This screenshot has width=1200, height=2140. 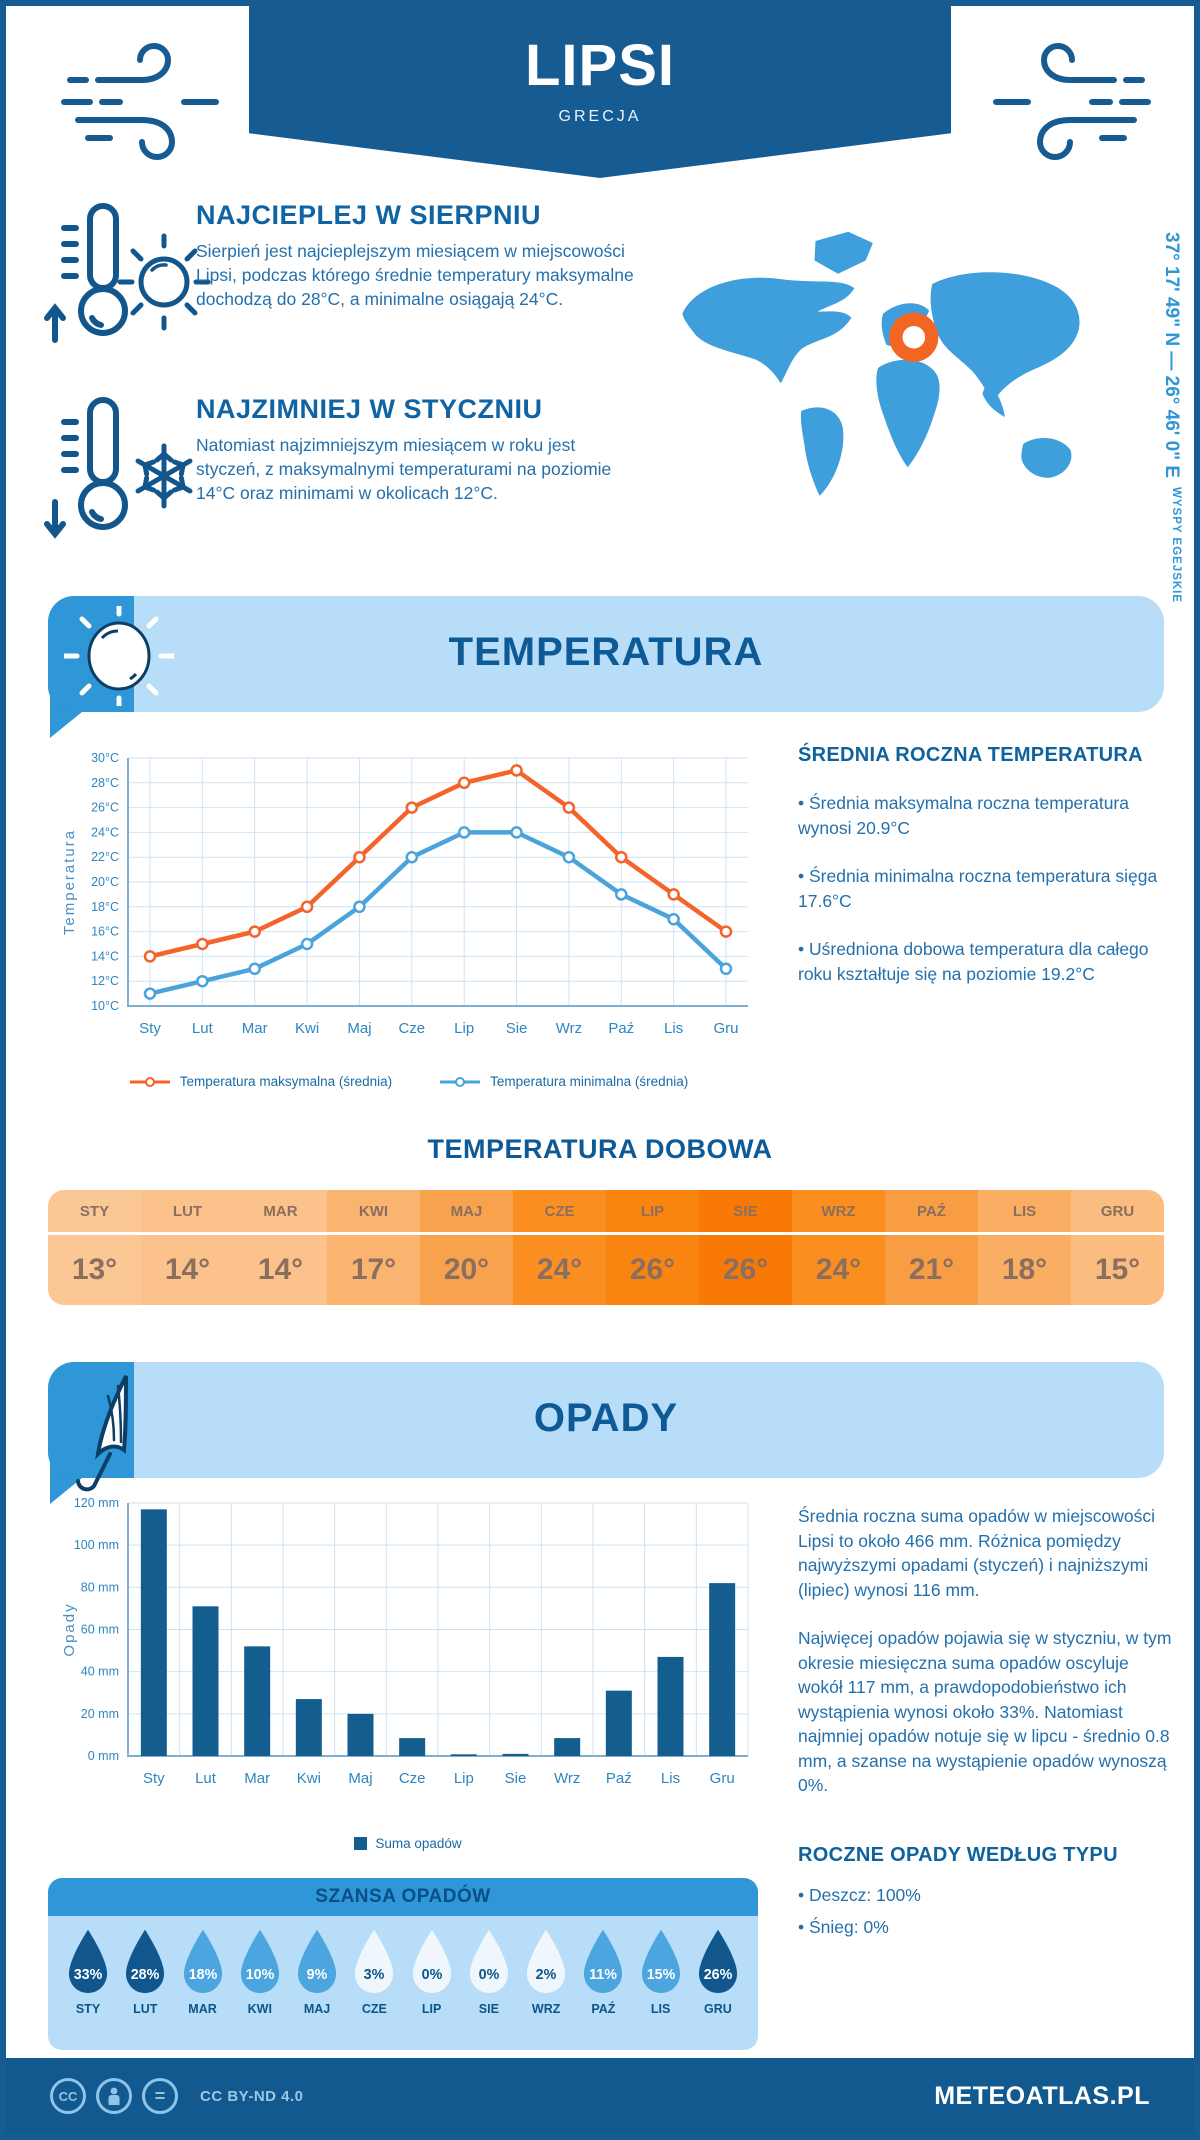 I want to click on svg-text: Maj, so click(x=360, y=1778).